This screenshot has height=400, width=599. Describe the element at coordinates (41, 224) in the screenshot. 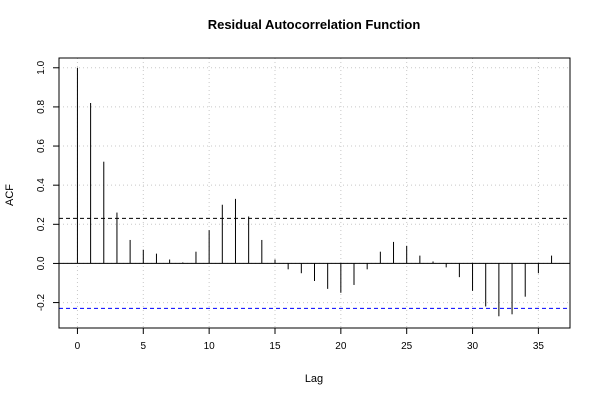

I see `y-tick-label: 0.2` at that location.